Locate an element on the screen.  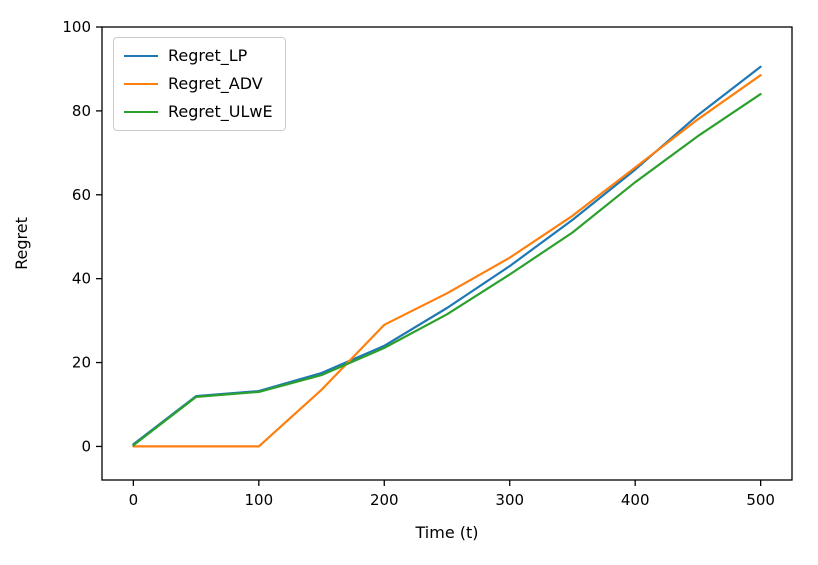
x-tick-label: 400 is located at coordinates (635, 500).